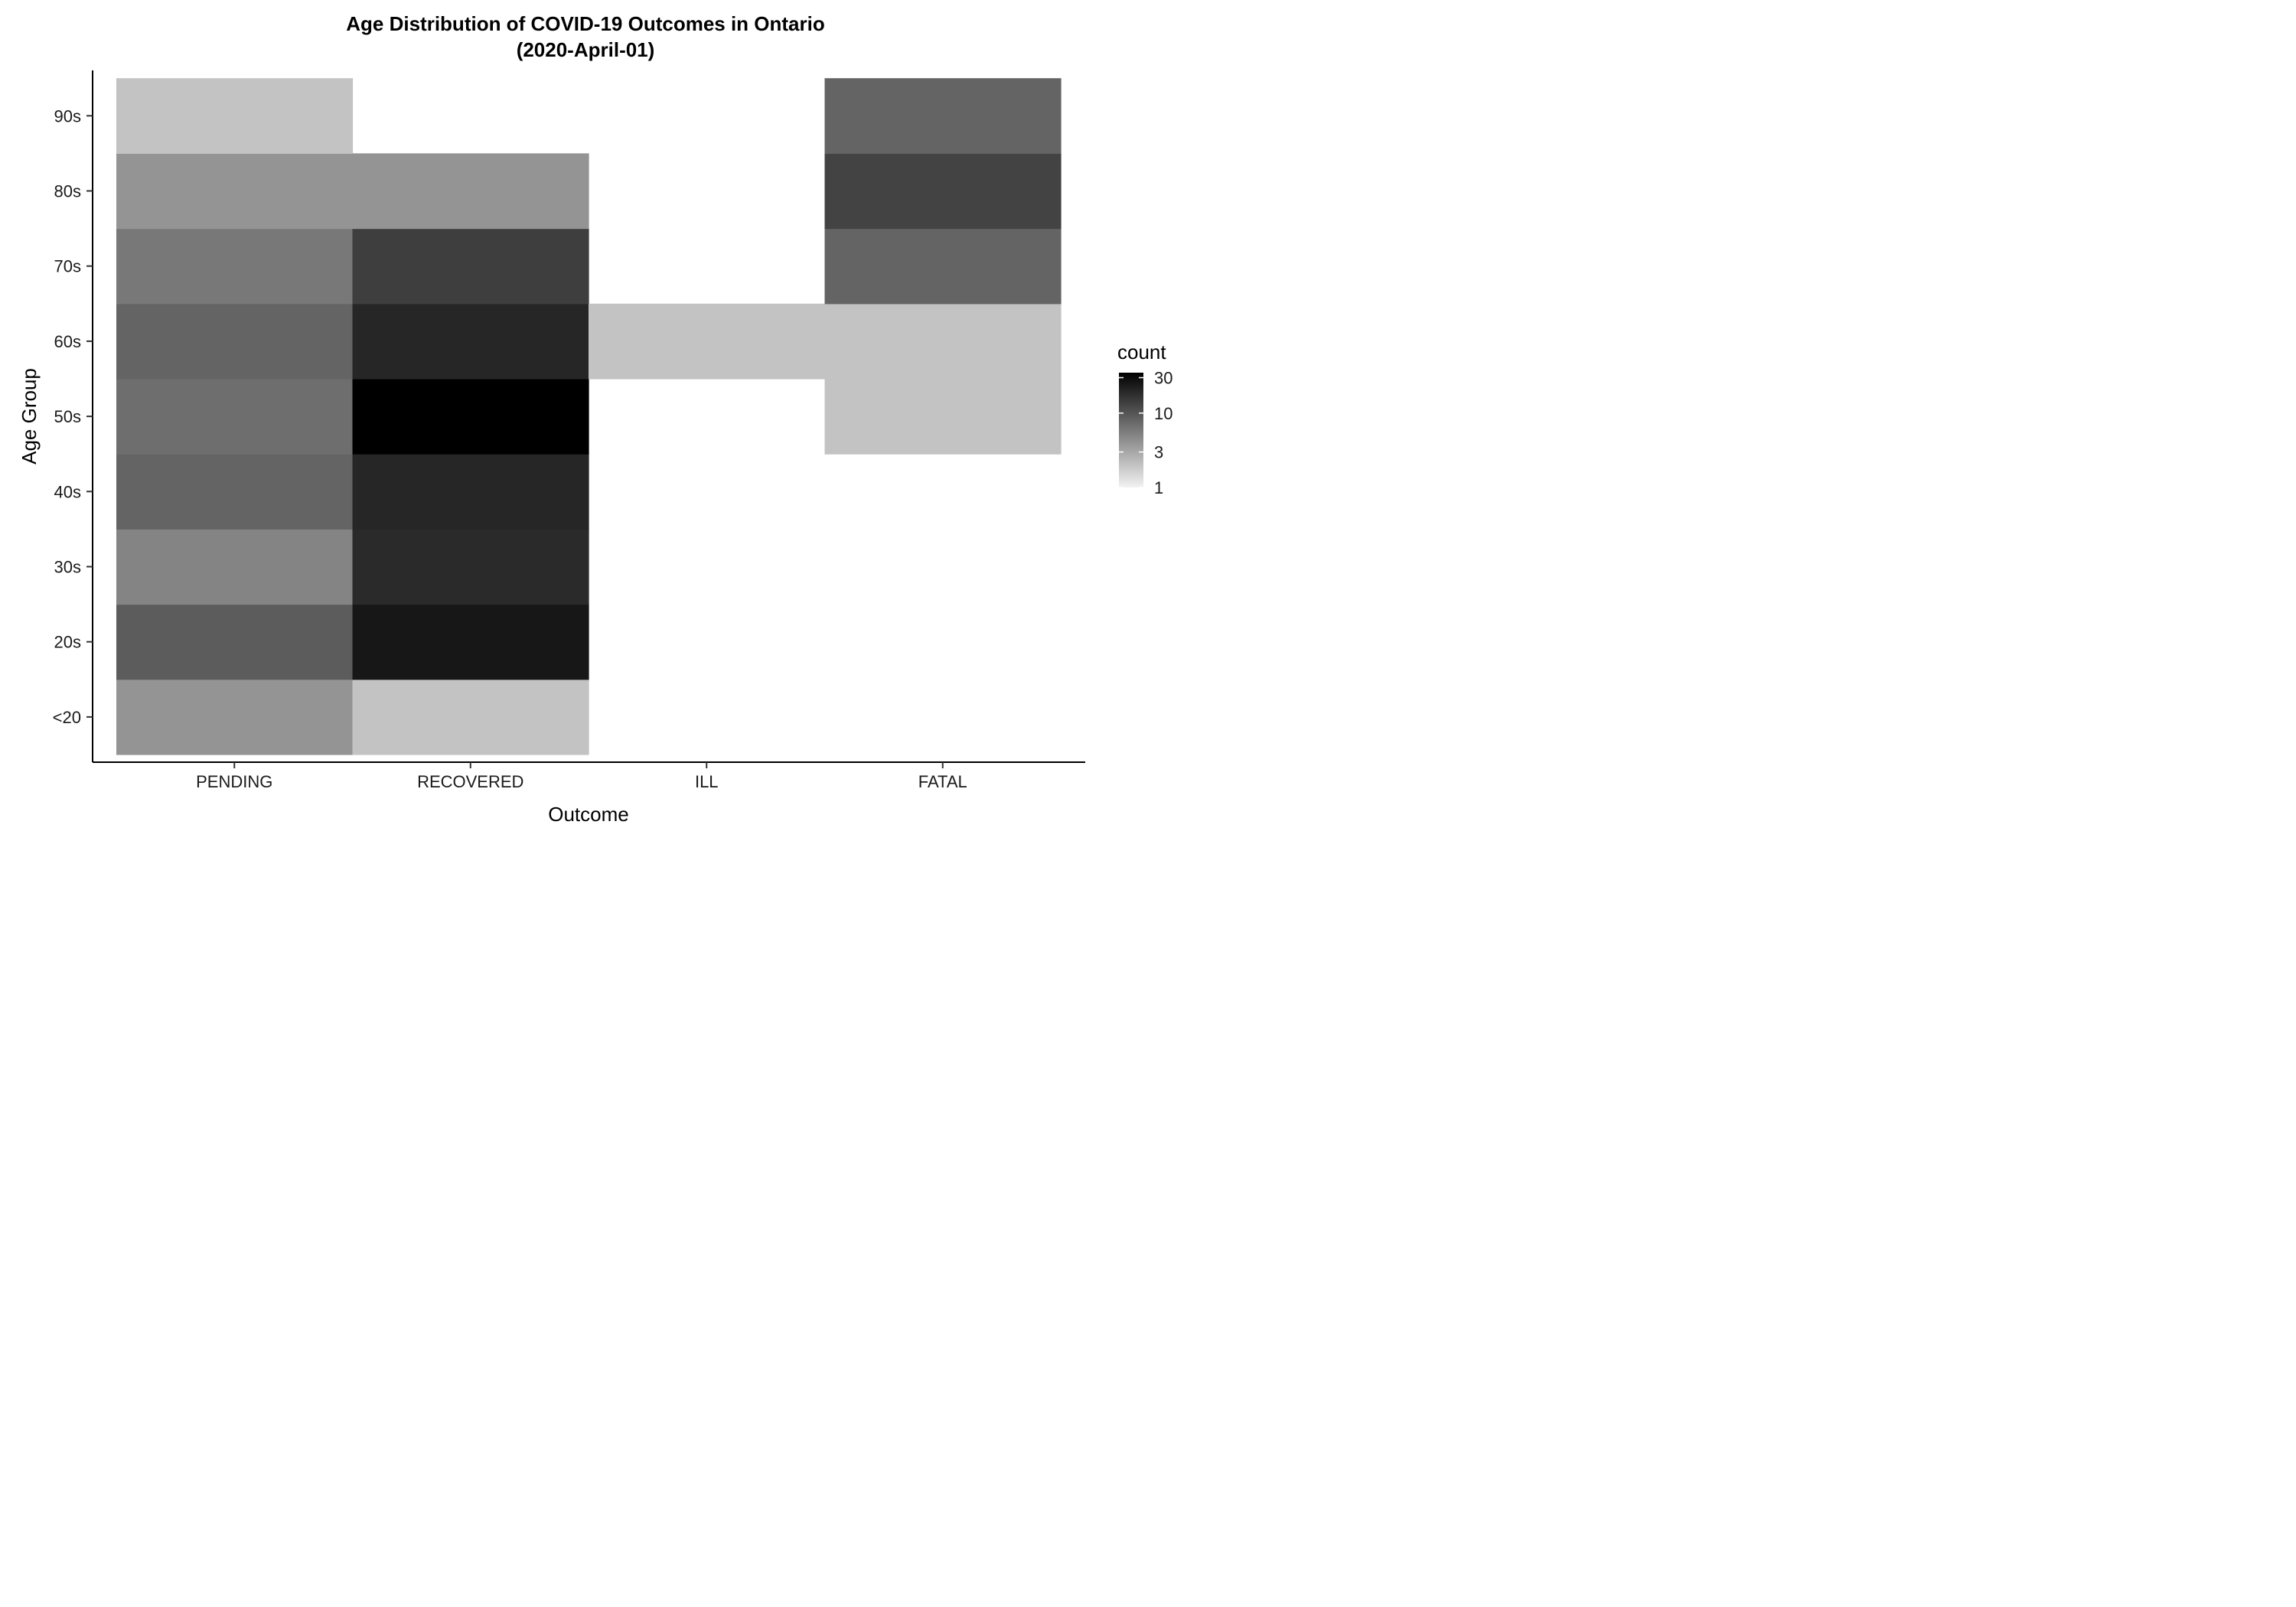 This screenshot has height=1607, width=2296. I want to click on y-axis-ticks: <20 20s 30s 40s 50s 60s 70s 80s 90s, so click(73, 416).